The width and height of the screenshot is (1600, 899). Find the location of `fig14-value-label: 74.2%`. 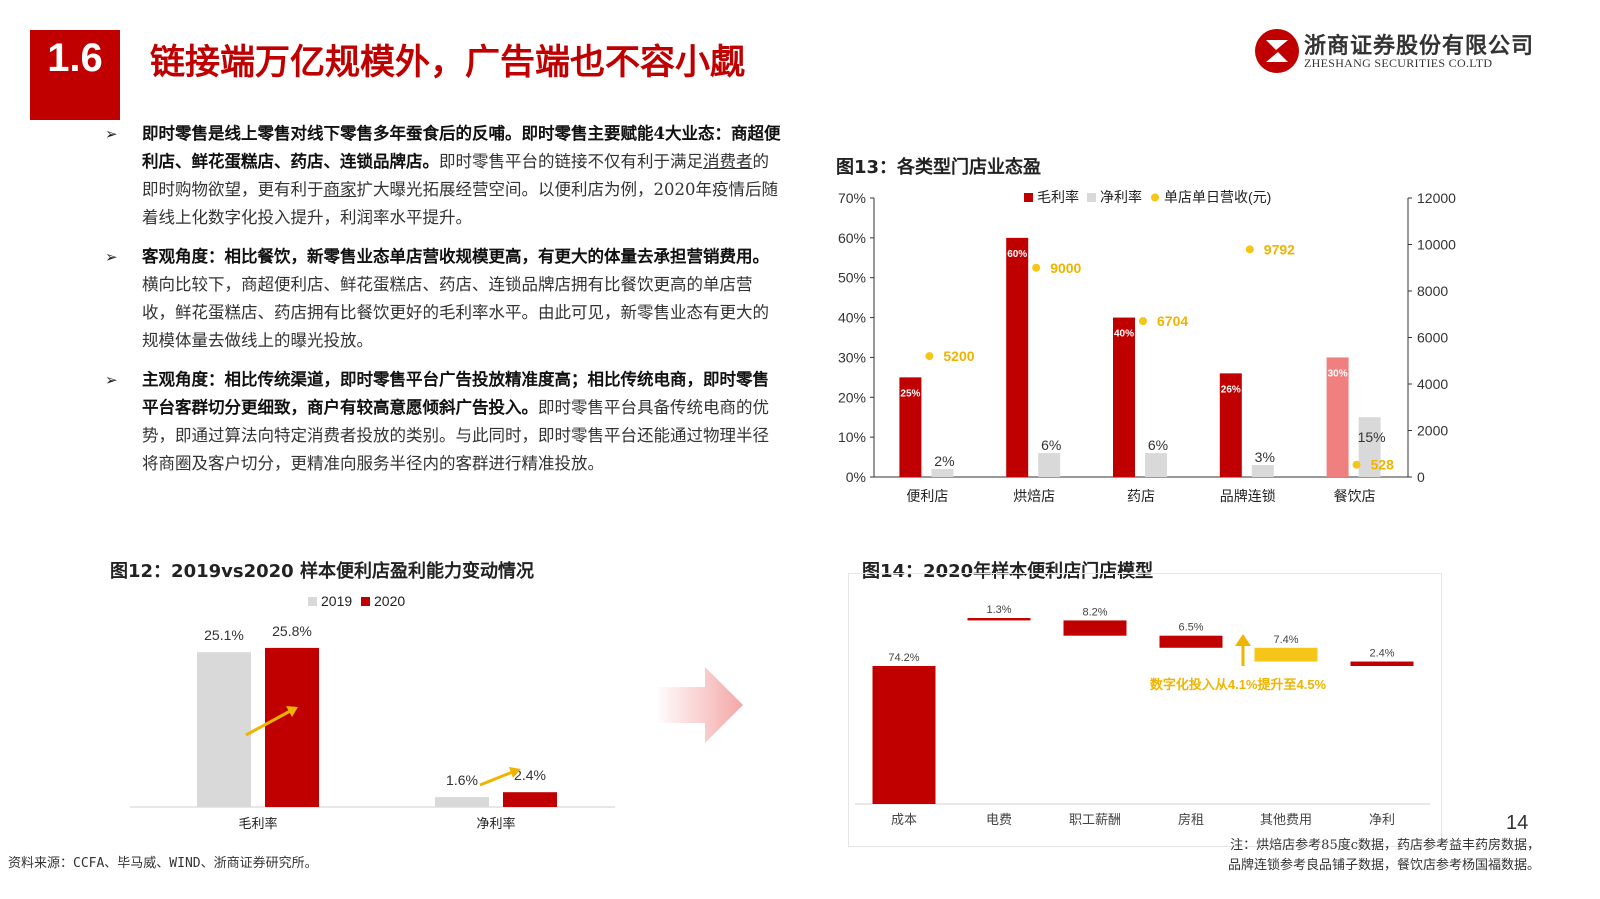

fig14-value-label: 74.2% is located at coordinates (903, 658).